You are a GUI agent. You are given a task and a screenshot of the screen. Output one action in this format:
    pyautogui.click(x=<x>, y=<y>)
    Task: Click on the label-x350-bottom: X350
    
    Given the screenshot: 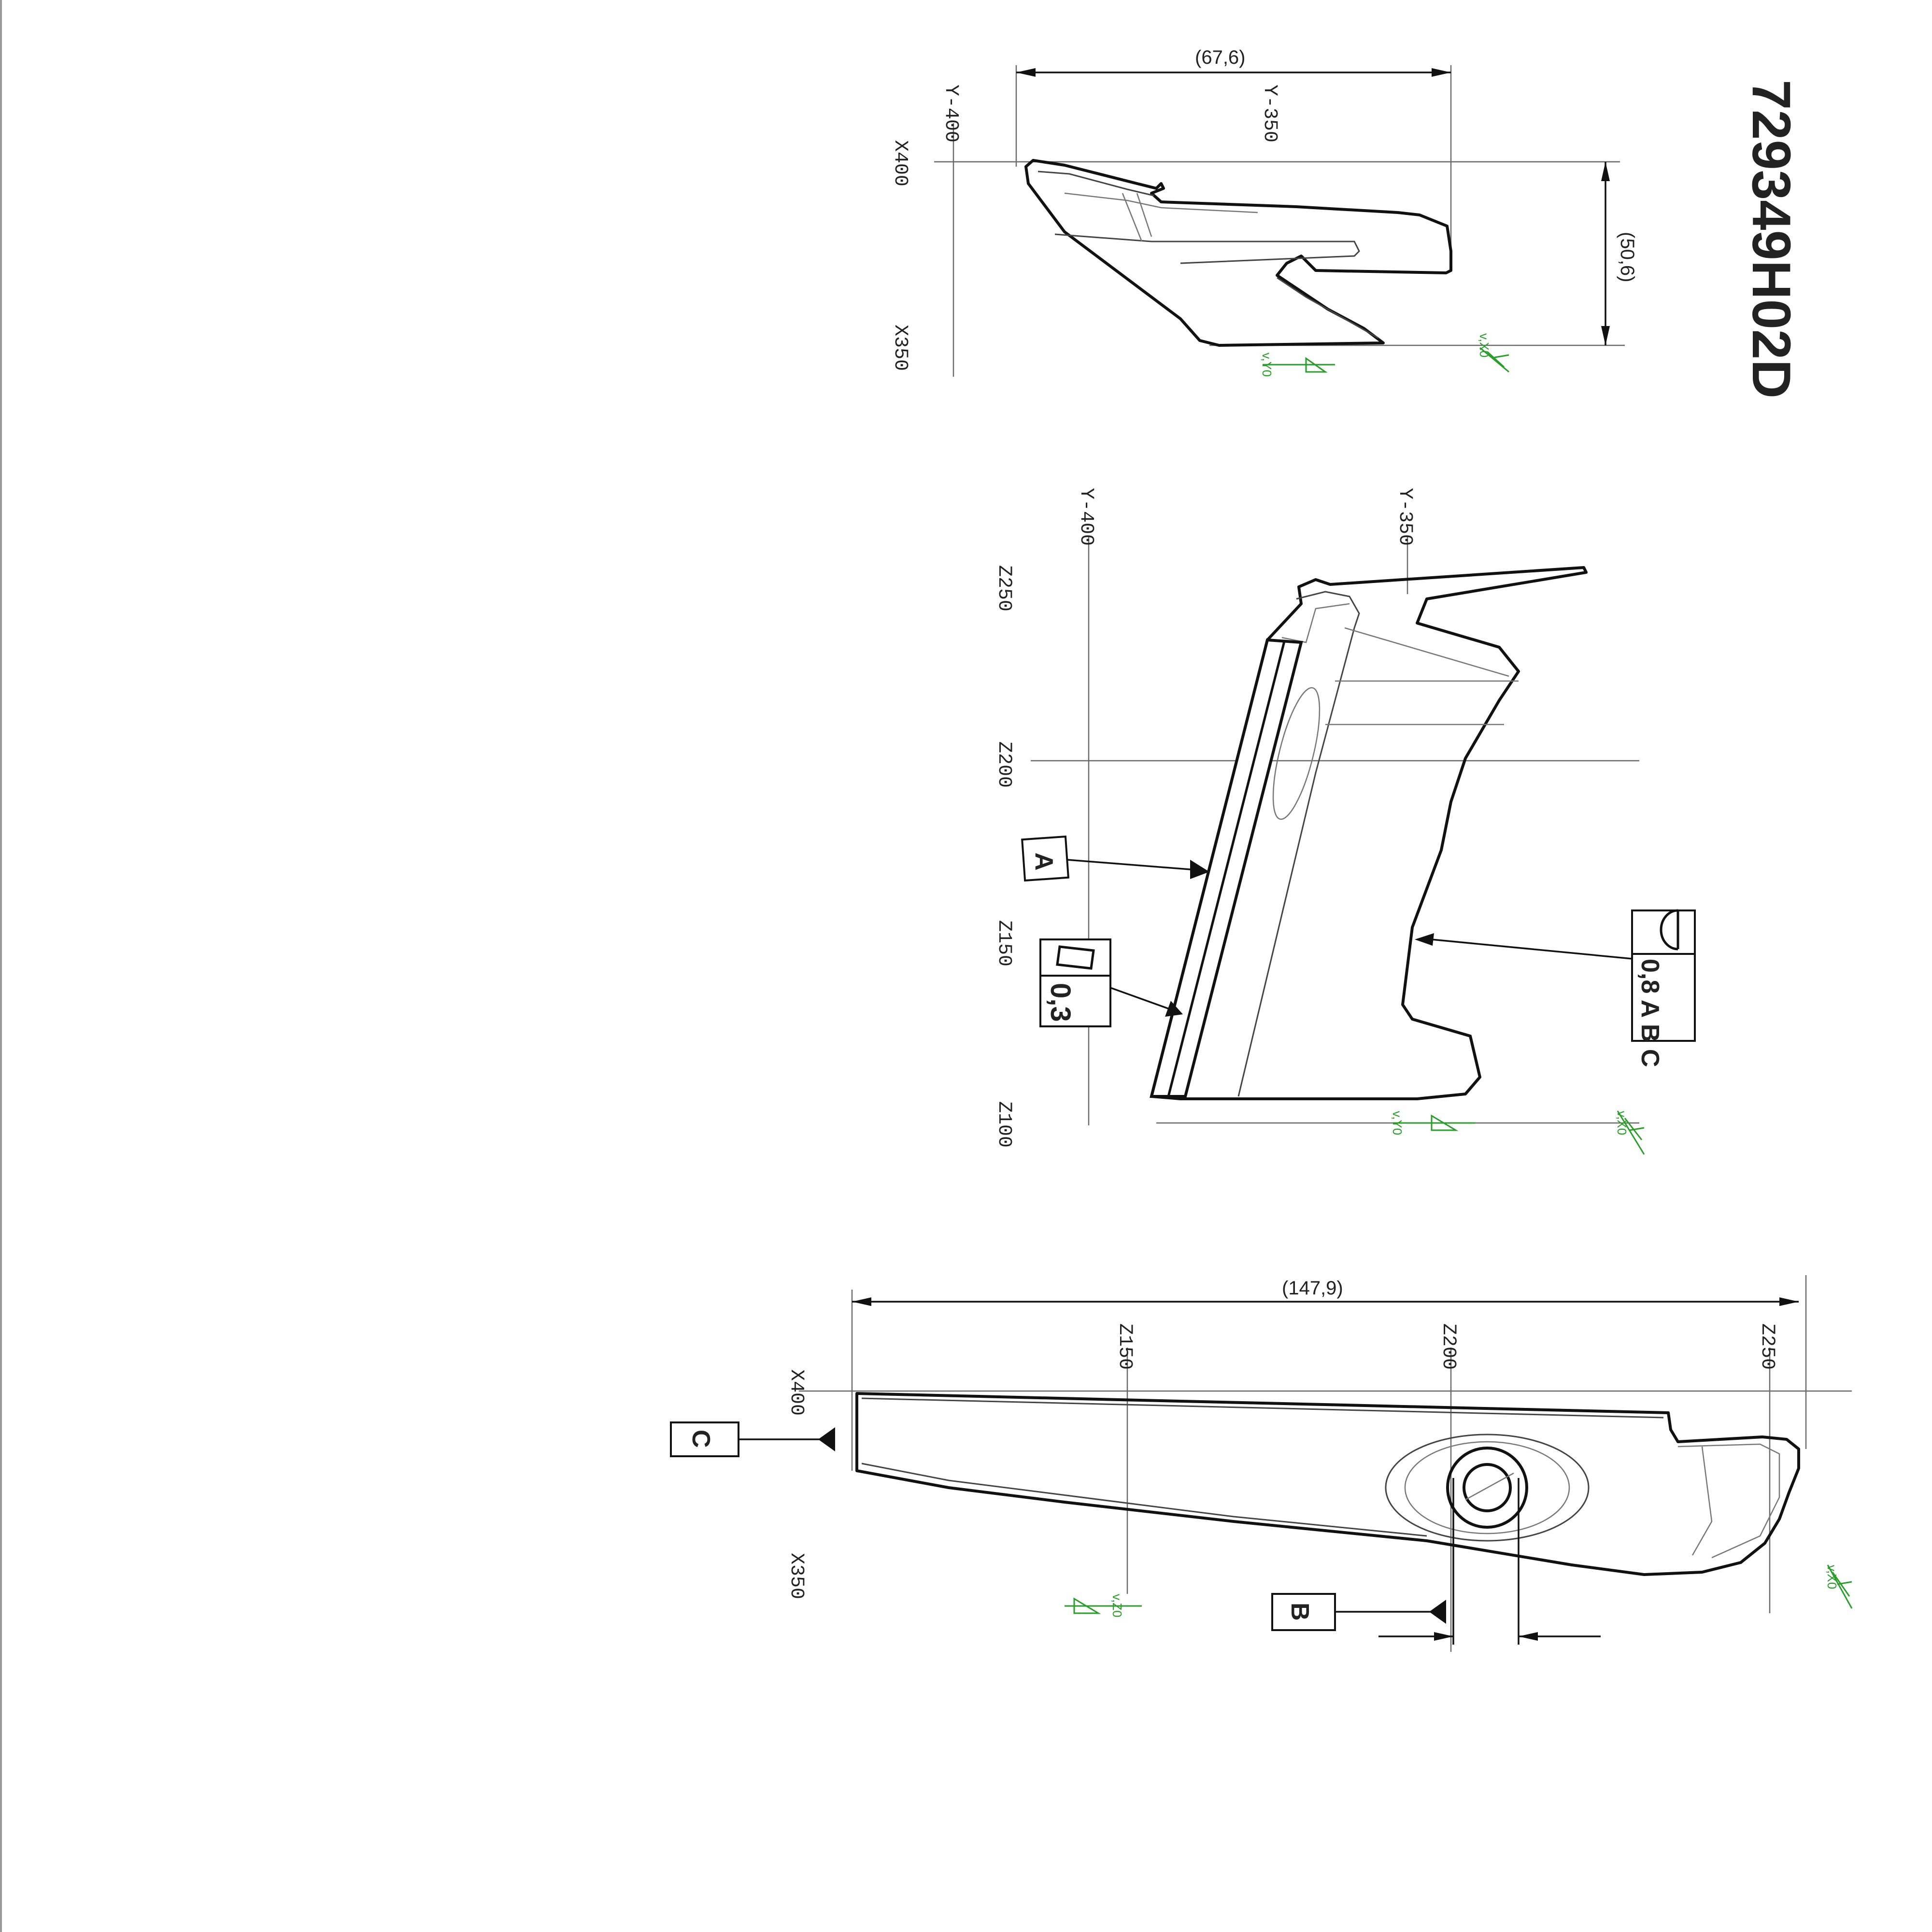 What is the action you would take?
    pyautogui.click(x=796, y=1576)
    